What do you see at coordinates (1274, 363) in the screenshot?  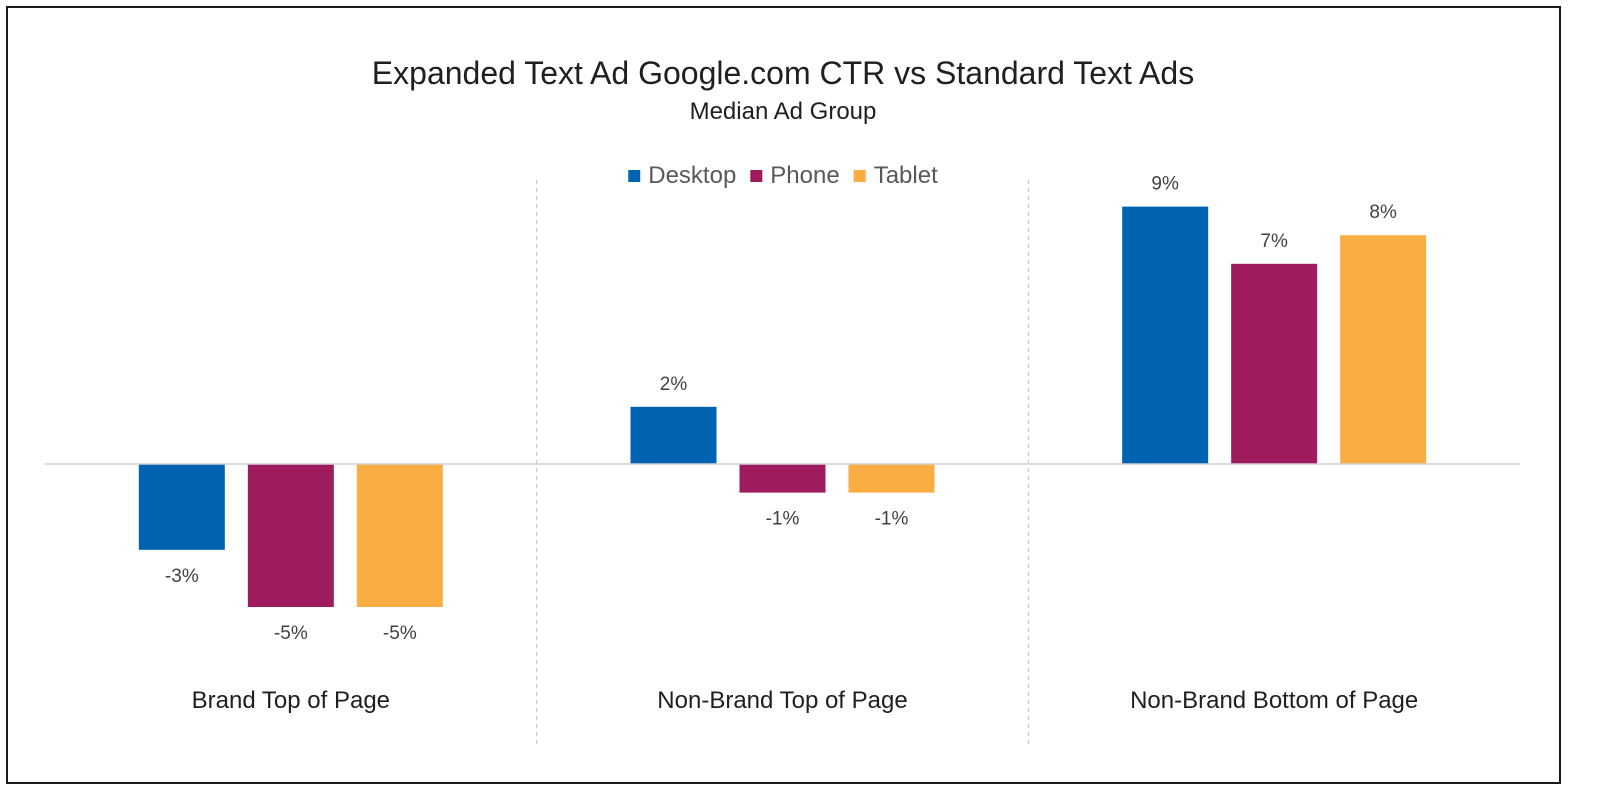 I see `bar-phone-non-brand-bottom-of-page` at bounding box center [1274, 363].